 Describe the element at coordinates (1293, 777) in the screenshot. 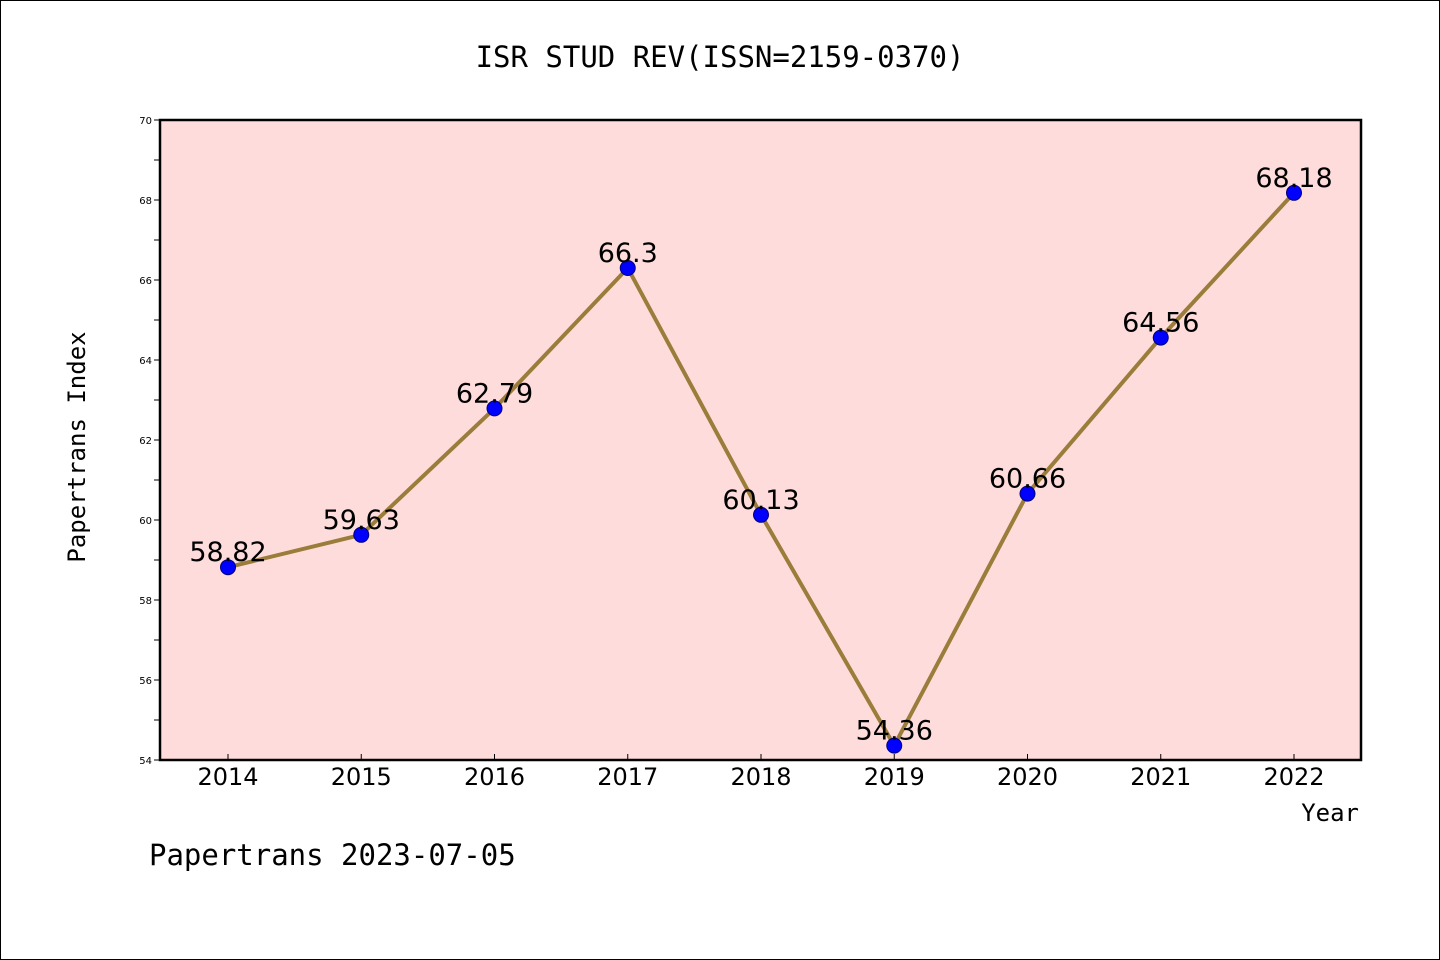

I see `x-tick-label: 2022` at that location.